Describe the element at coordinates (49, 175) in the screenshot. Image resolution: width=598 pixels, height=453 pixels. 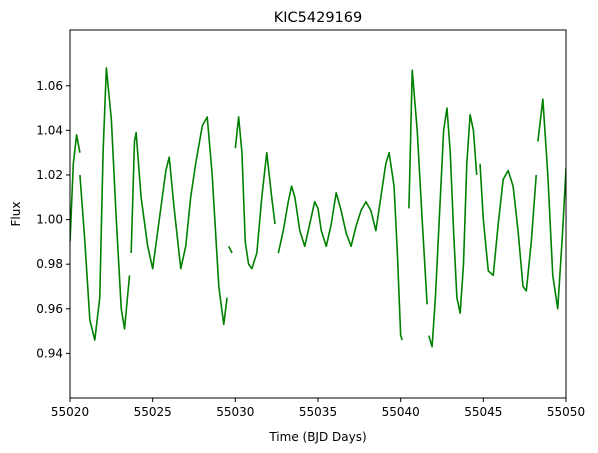
I see `y-tick-label: 1.02` at that location.